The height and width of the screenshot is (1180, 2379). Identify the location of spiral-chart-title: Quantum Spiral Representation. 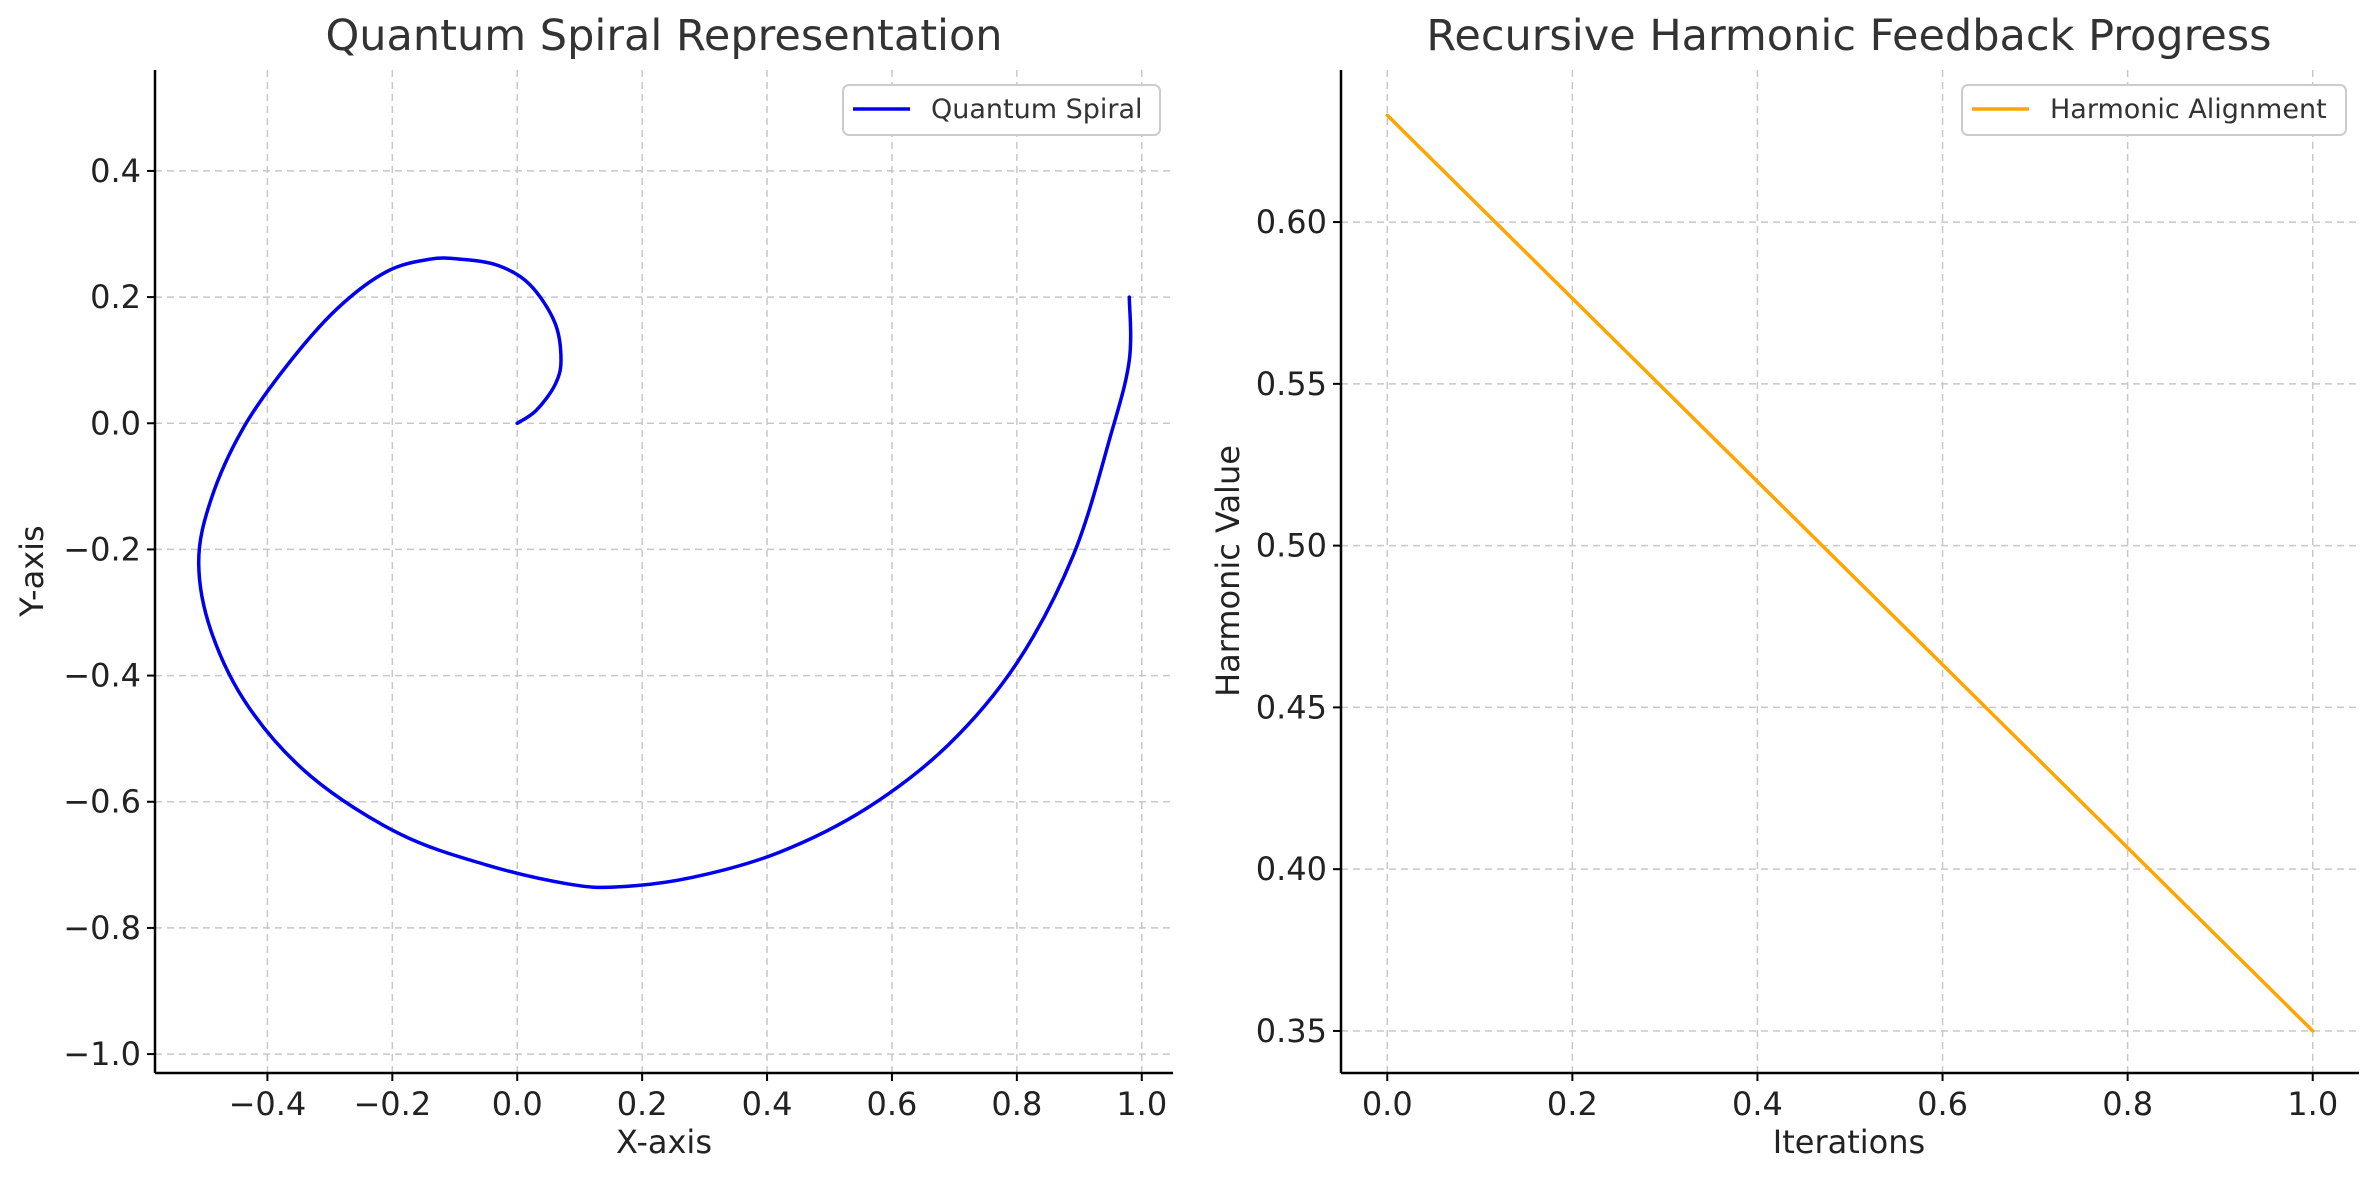
(663, 36).